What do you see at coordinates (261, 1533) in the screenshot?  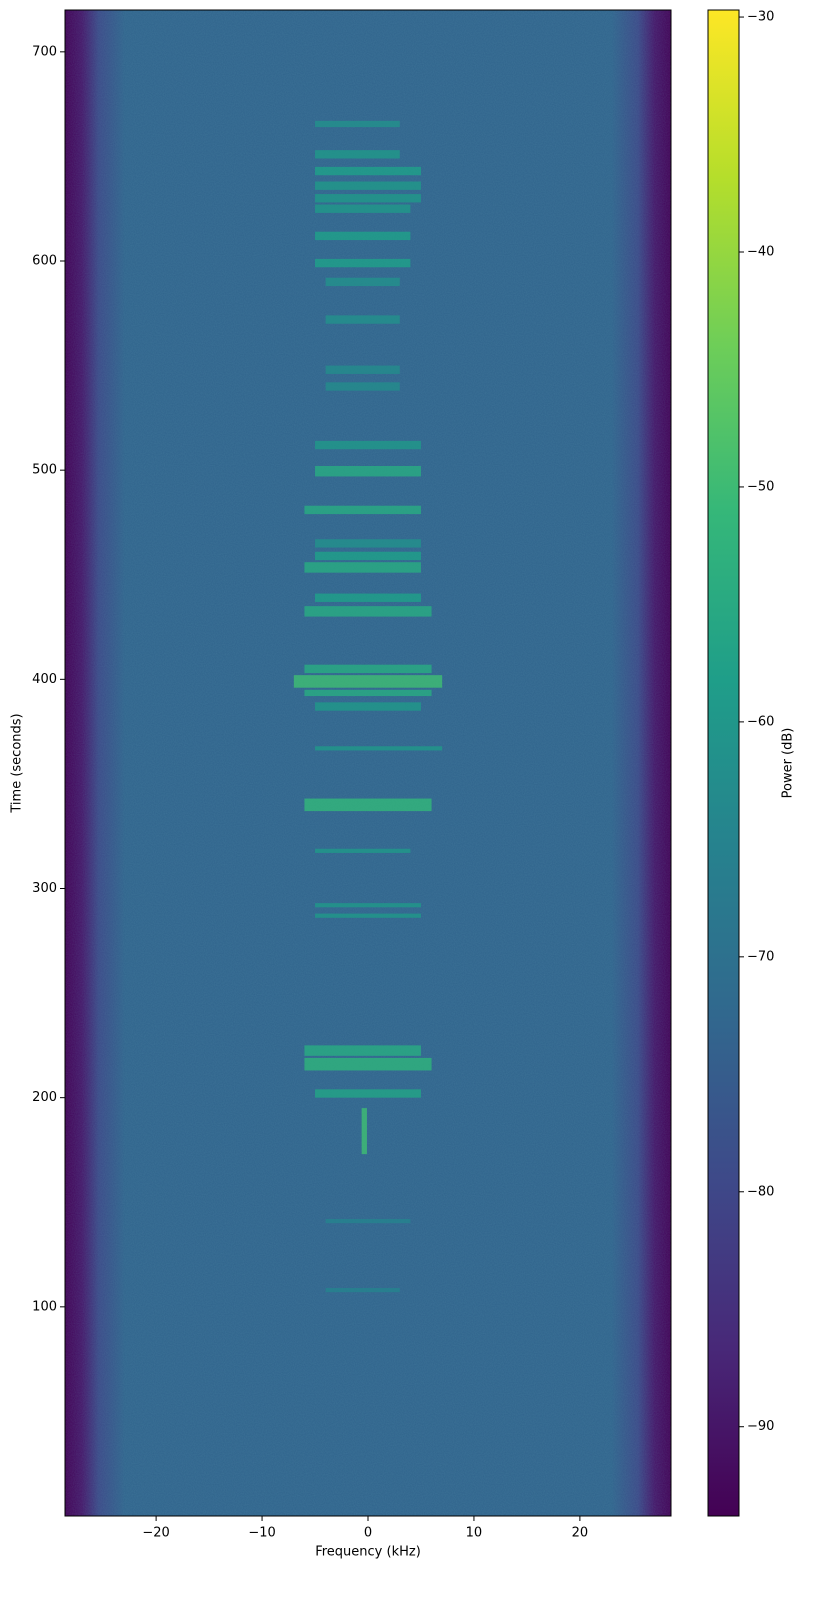 I see `x-tick-label: −10` at bounding box center [261, 1533].